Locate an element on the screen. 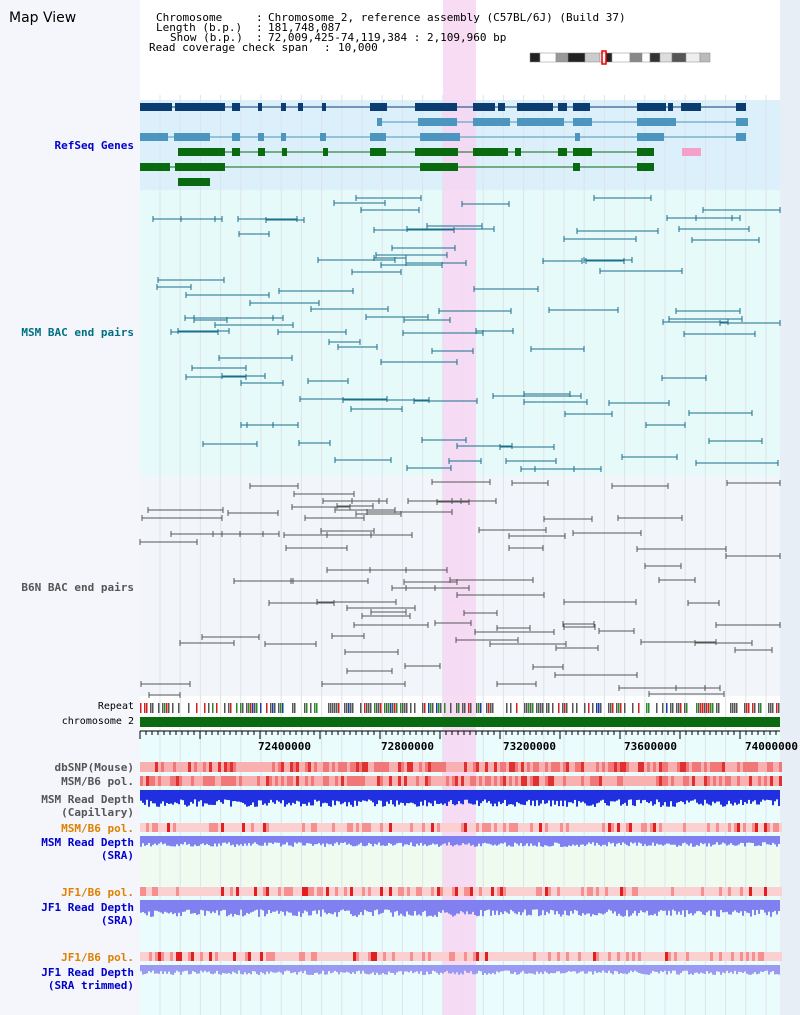  track-label-refseq: RefSeq Genes is located at coordinates (94, 145).